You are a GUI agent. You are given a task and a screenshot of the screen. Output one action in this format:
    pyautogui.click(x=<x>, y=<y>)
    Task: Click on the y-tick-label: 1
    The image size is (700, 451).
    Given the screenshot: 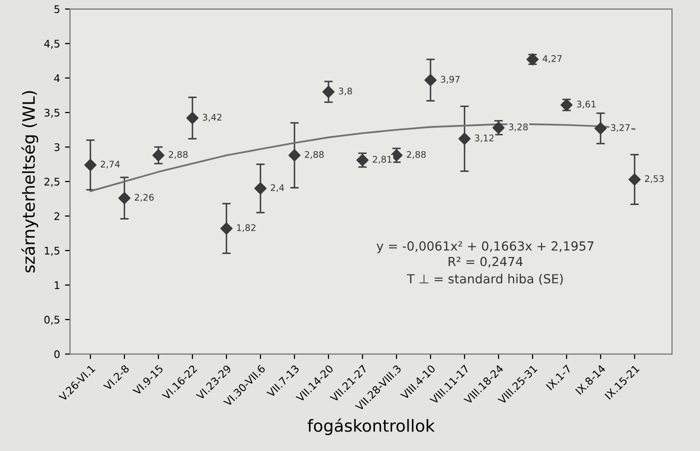 What is the action you would take?
    pyautogui.click(x=57, y=285)
    